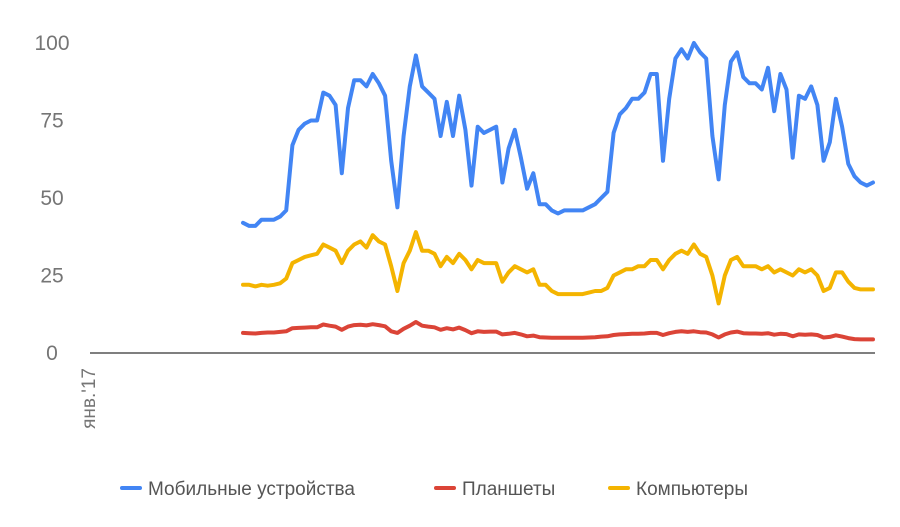 This screenshot has height=527, width=900. I want to click on y-axis: 0 25 50 75 100, so click(51, 198).